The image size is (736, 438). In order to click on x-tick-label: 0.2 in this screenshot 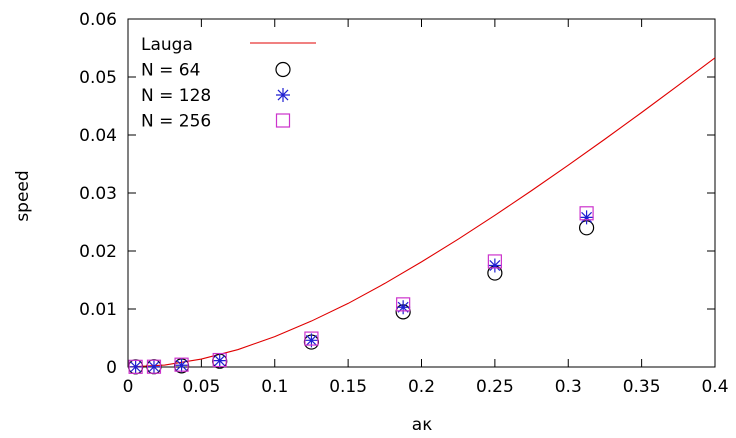, I will do `click(421, 387)`.